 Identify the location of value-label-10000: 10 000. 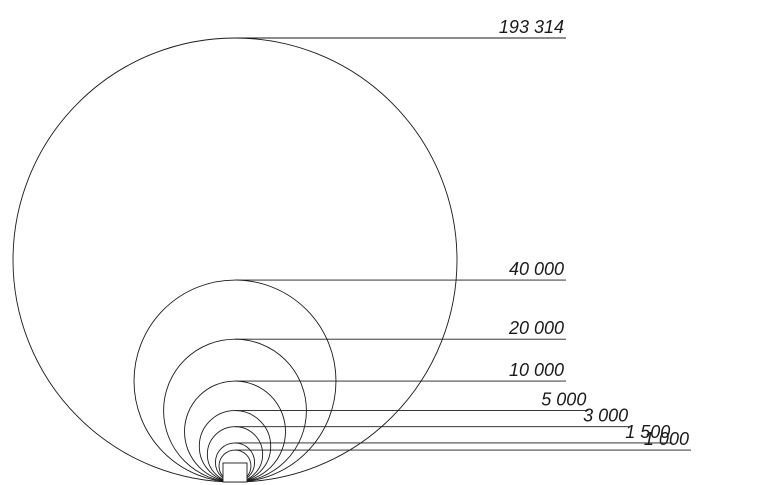
(536, 370).